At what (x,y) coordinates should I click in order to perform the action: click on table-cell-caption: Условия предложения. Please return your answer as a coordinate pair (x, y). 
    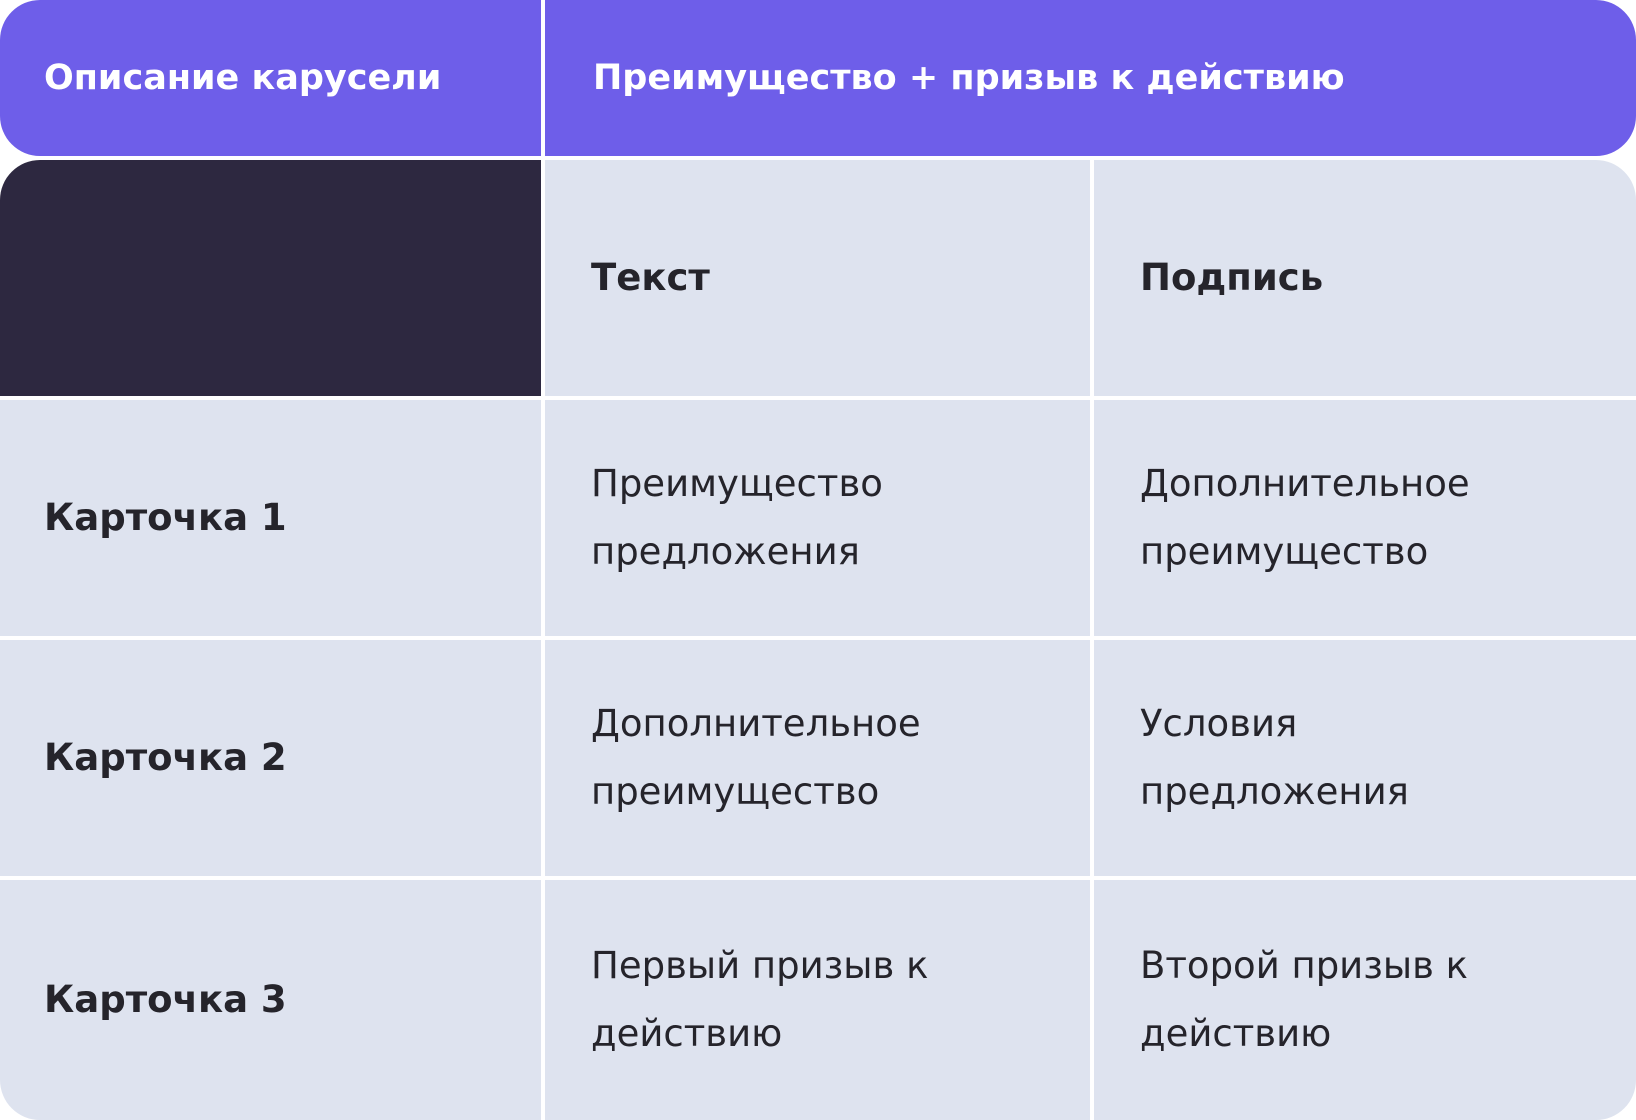
    Looking at the image, I should click on (1365, 758).